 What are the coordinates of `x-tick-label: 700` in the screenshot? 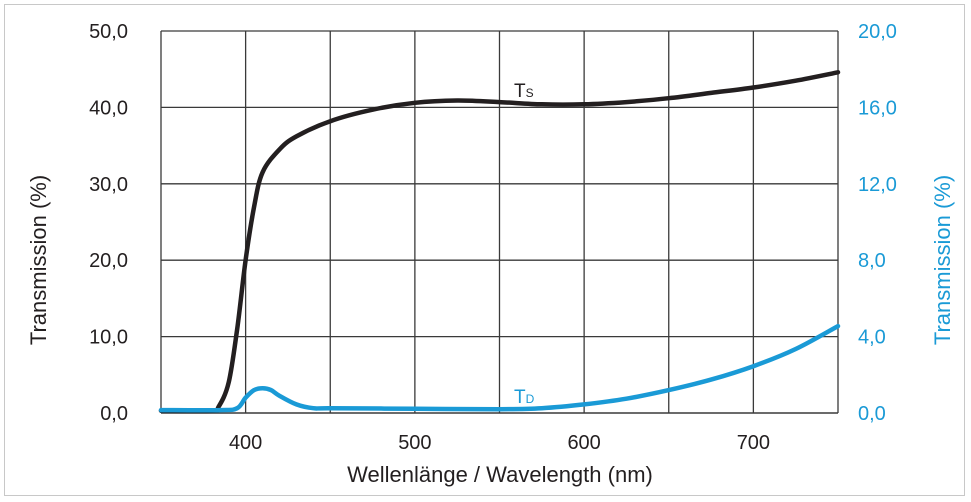 It's located at (753, 443).